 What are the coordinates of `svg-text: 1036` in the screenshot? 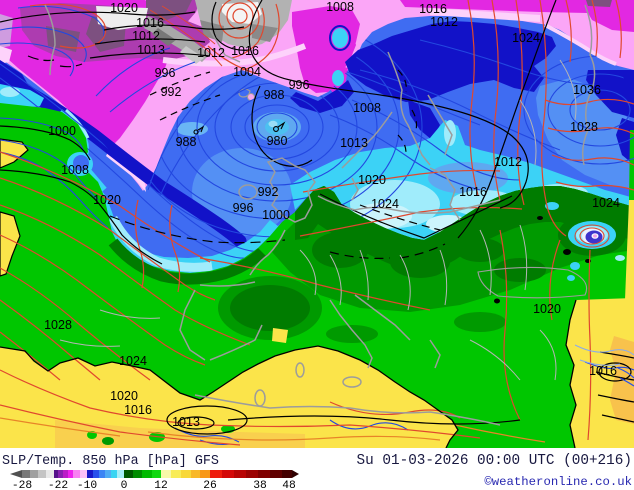 It's located at (587, 90).